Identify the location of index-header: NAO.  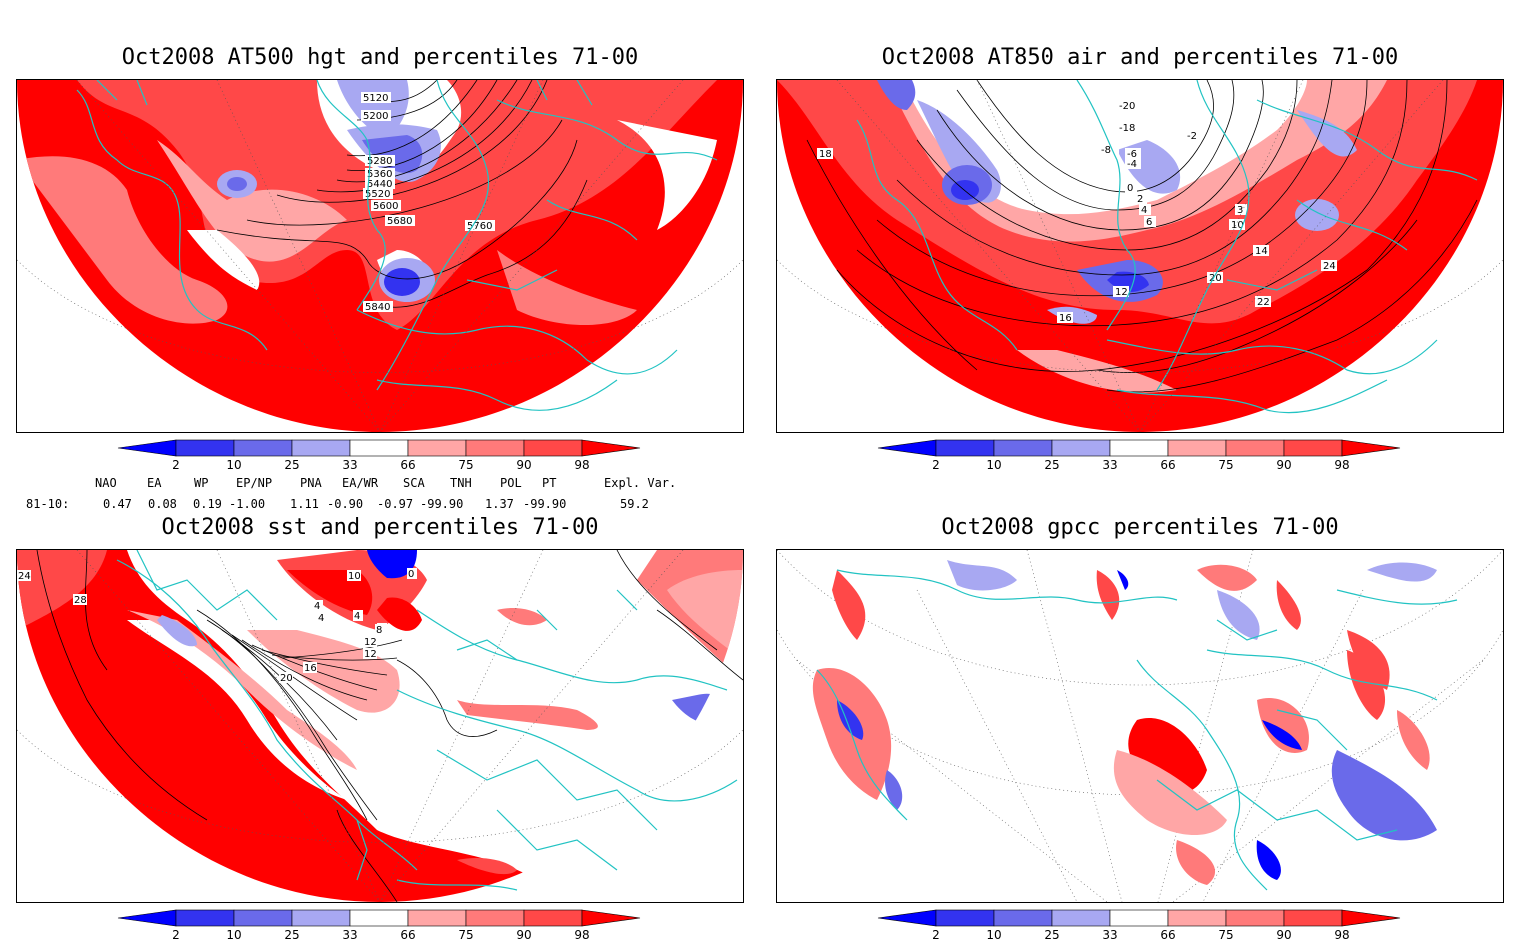
(106, 483).